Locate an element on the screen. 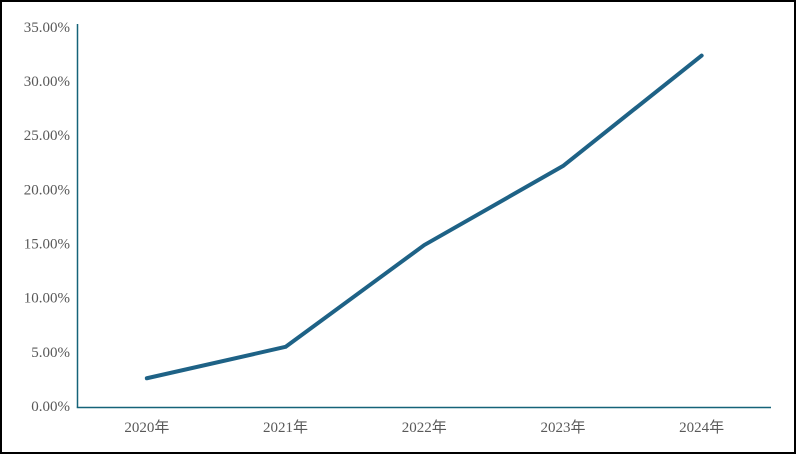 Image resolution: width=796 pixels, height=454 pixels. y-axis-tick-label: 25.00% is located at coordinates (47, 136).